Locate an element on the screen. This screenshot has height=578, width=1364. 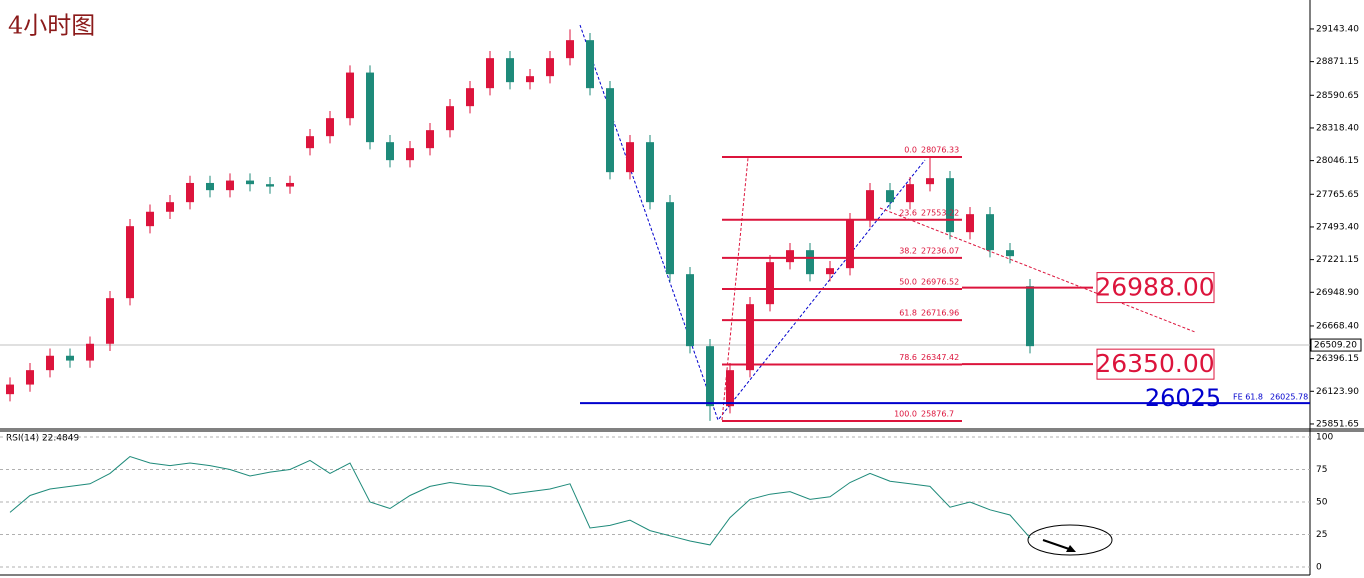
current-price-label: 26509.20 is located at coordinates (1335, 346).